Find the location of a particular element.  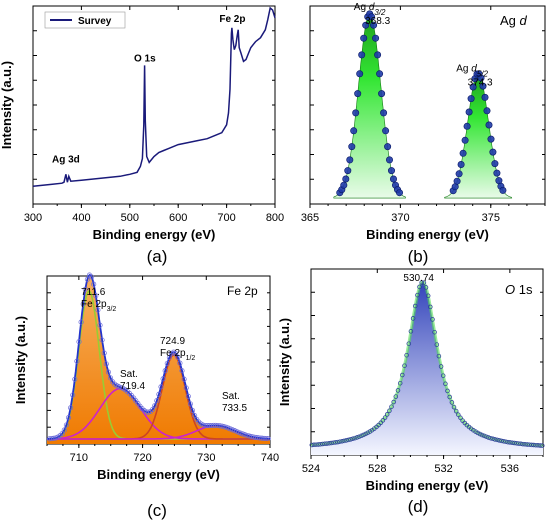

component-value: 719.4 is located at coordinates (132, 386).